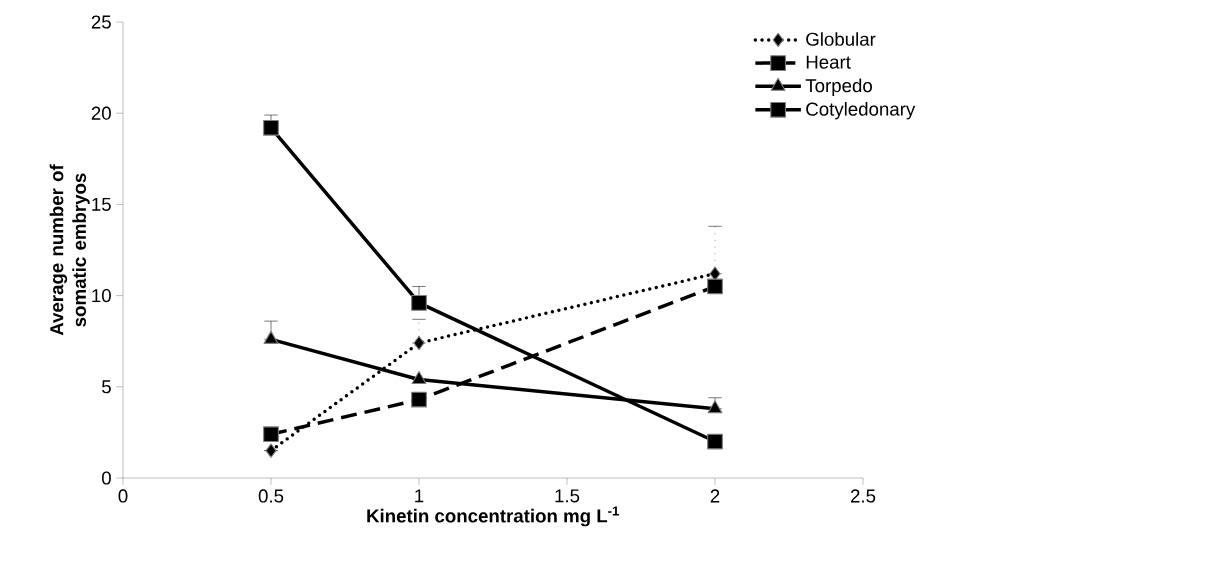  What do you see at coordinates (69, 250) in the screenshot?
I see `y-axis-title: Average number of somatic embryos` at bounding box center [69, 250].